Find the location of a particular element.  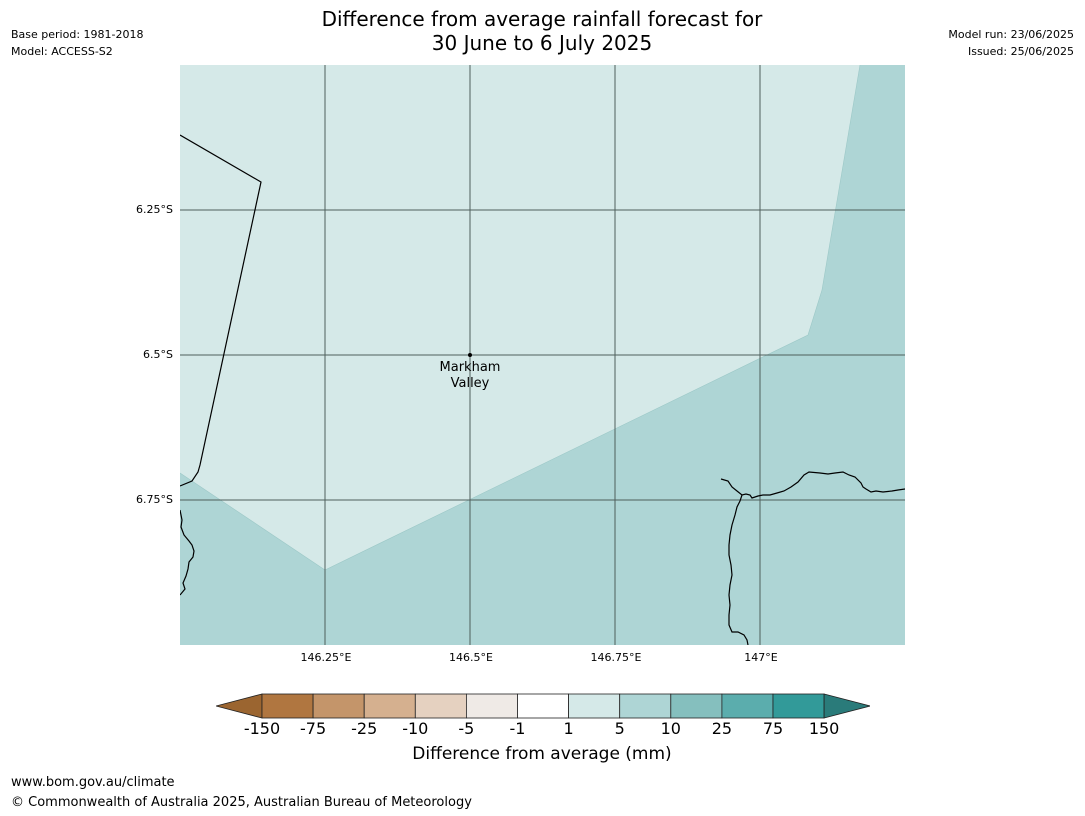

coastline-east is located at coordinates (813, 485).